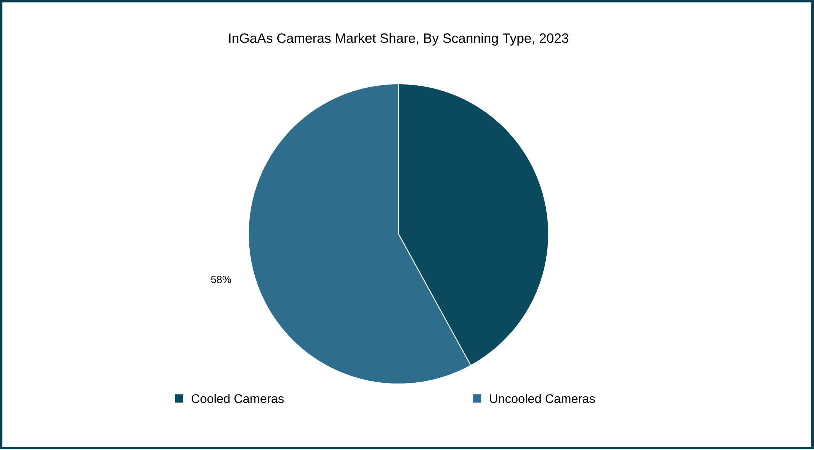 This screenshot has width=814, height=450. Describe the element at coordinates (543, 399) in the screenshot. I see `legend-label: Uncooled Cameras` at that location.